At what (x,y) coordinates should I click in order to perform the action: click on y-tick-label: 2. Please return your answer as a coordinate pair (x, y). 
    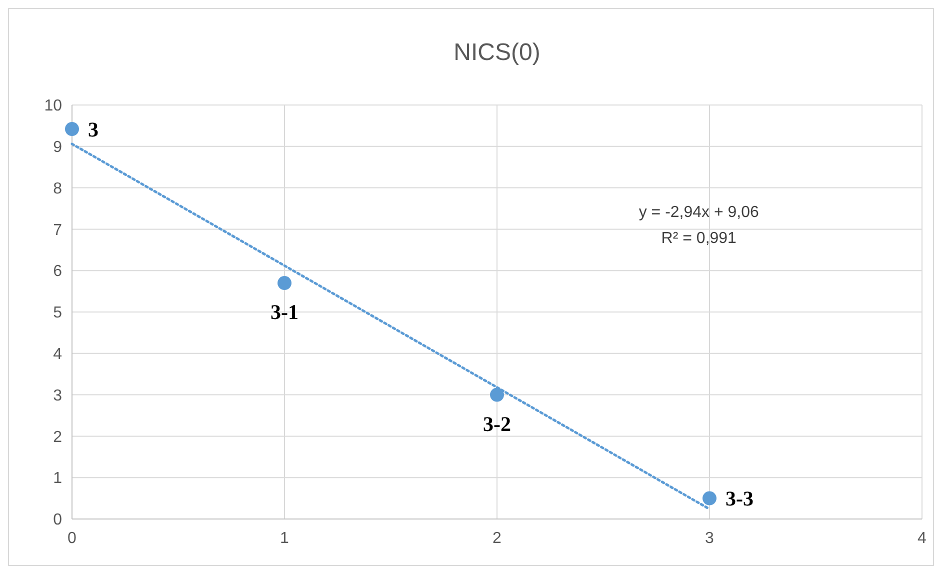
    Looking at the image, I should click on (57, 437).